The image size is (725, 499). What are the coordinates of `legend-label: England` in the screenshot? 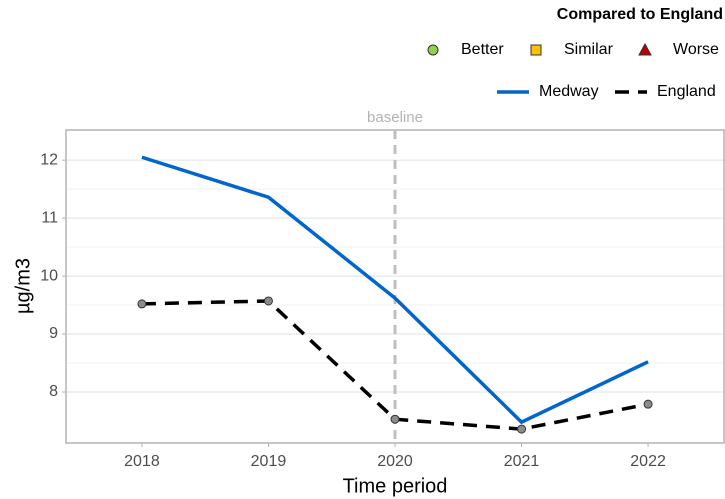 It's located at (686, 91).